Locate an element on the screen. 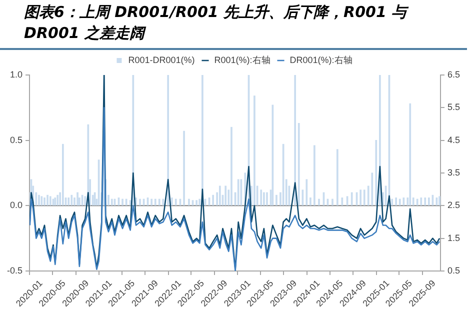  y2-tick-label: 2.5 is located at coordinates (453, 205).